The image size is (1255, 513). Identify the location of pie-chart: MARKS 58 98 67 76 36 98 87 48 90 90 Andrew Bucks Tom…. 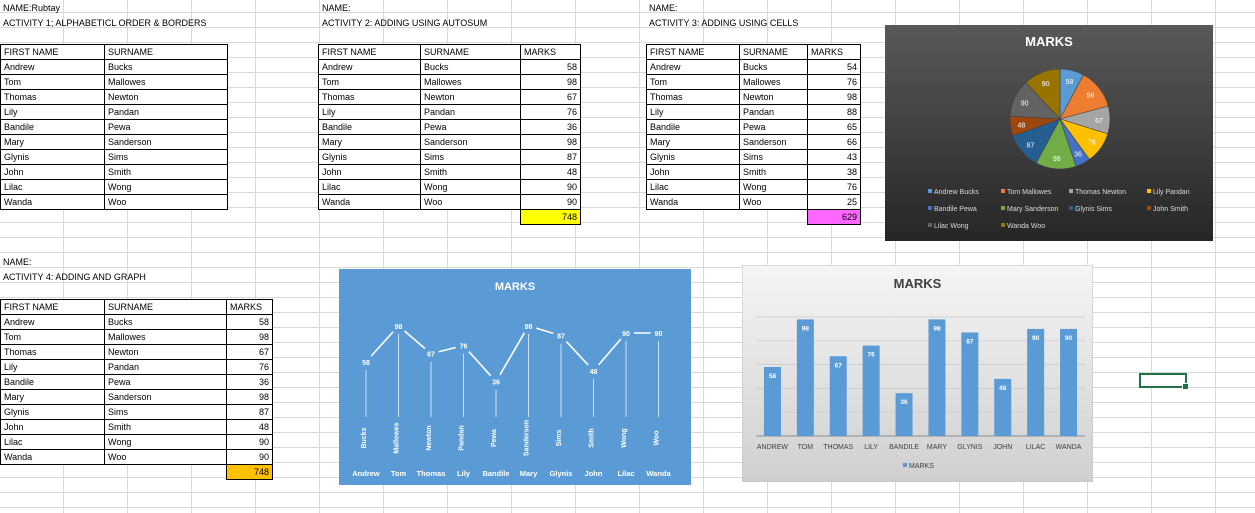
(1049, 133).